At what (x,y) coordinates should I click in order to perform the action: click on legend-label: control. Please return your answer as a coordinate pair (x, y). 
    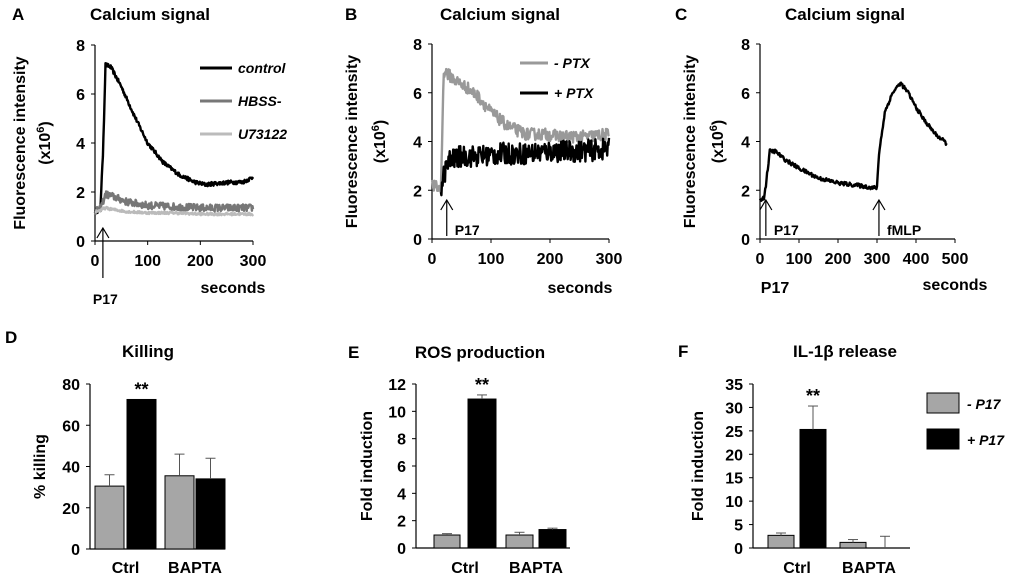
    Looking at the image, I should click on (262, 68).